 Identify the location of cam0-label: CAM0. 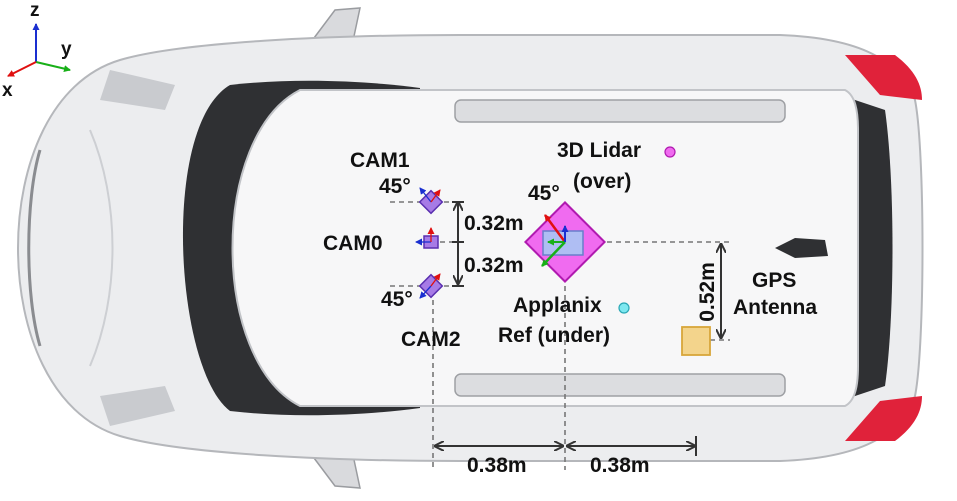
(353, 243).